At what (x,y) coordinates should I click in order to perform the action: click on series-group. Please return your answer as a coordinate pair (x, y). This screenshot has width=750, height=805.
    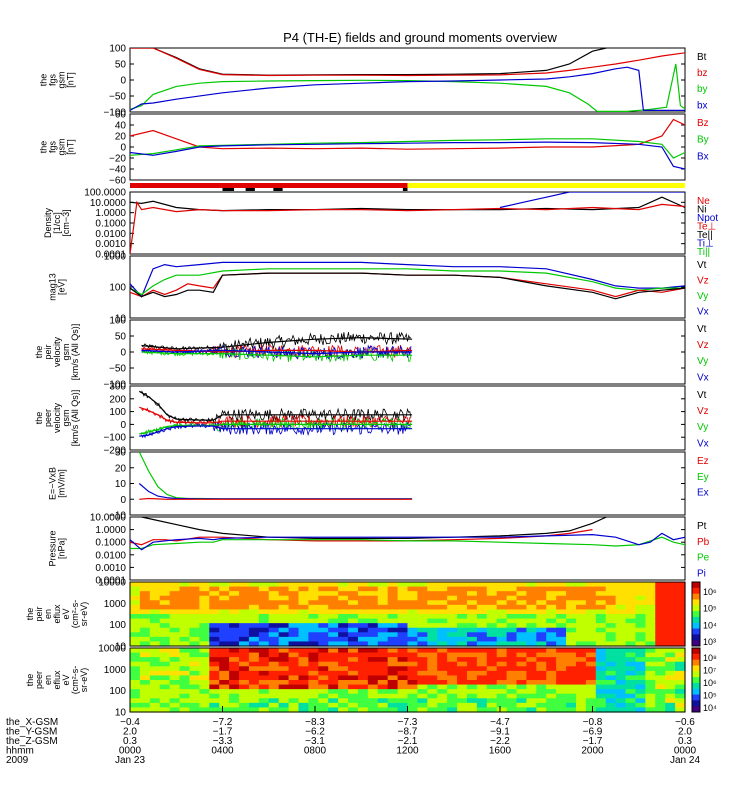
    Looking at the image, I should click on (407, 534).